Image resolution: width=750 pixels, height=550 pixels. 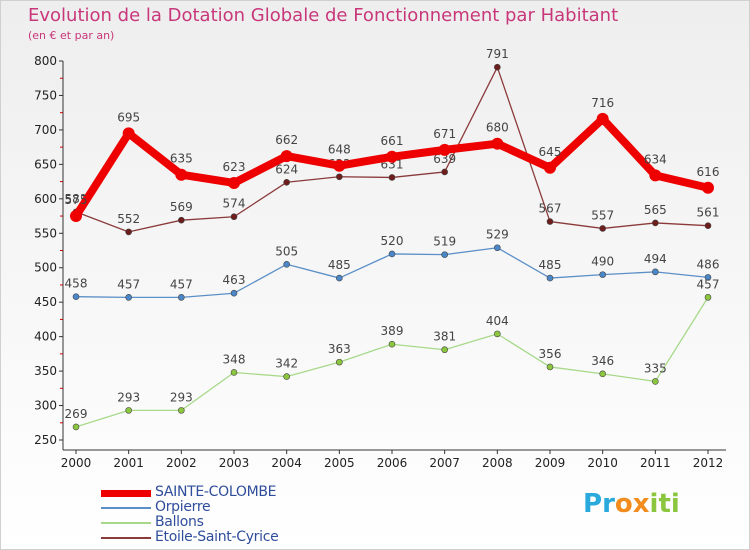 What do you see at coordinates (444, 337) in the screenshot?
I see `data-label: 381` at bounding box center [444, 337].